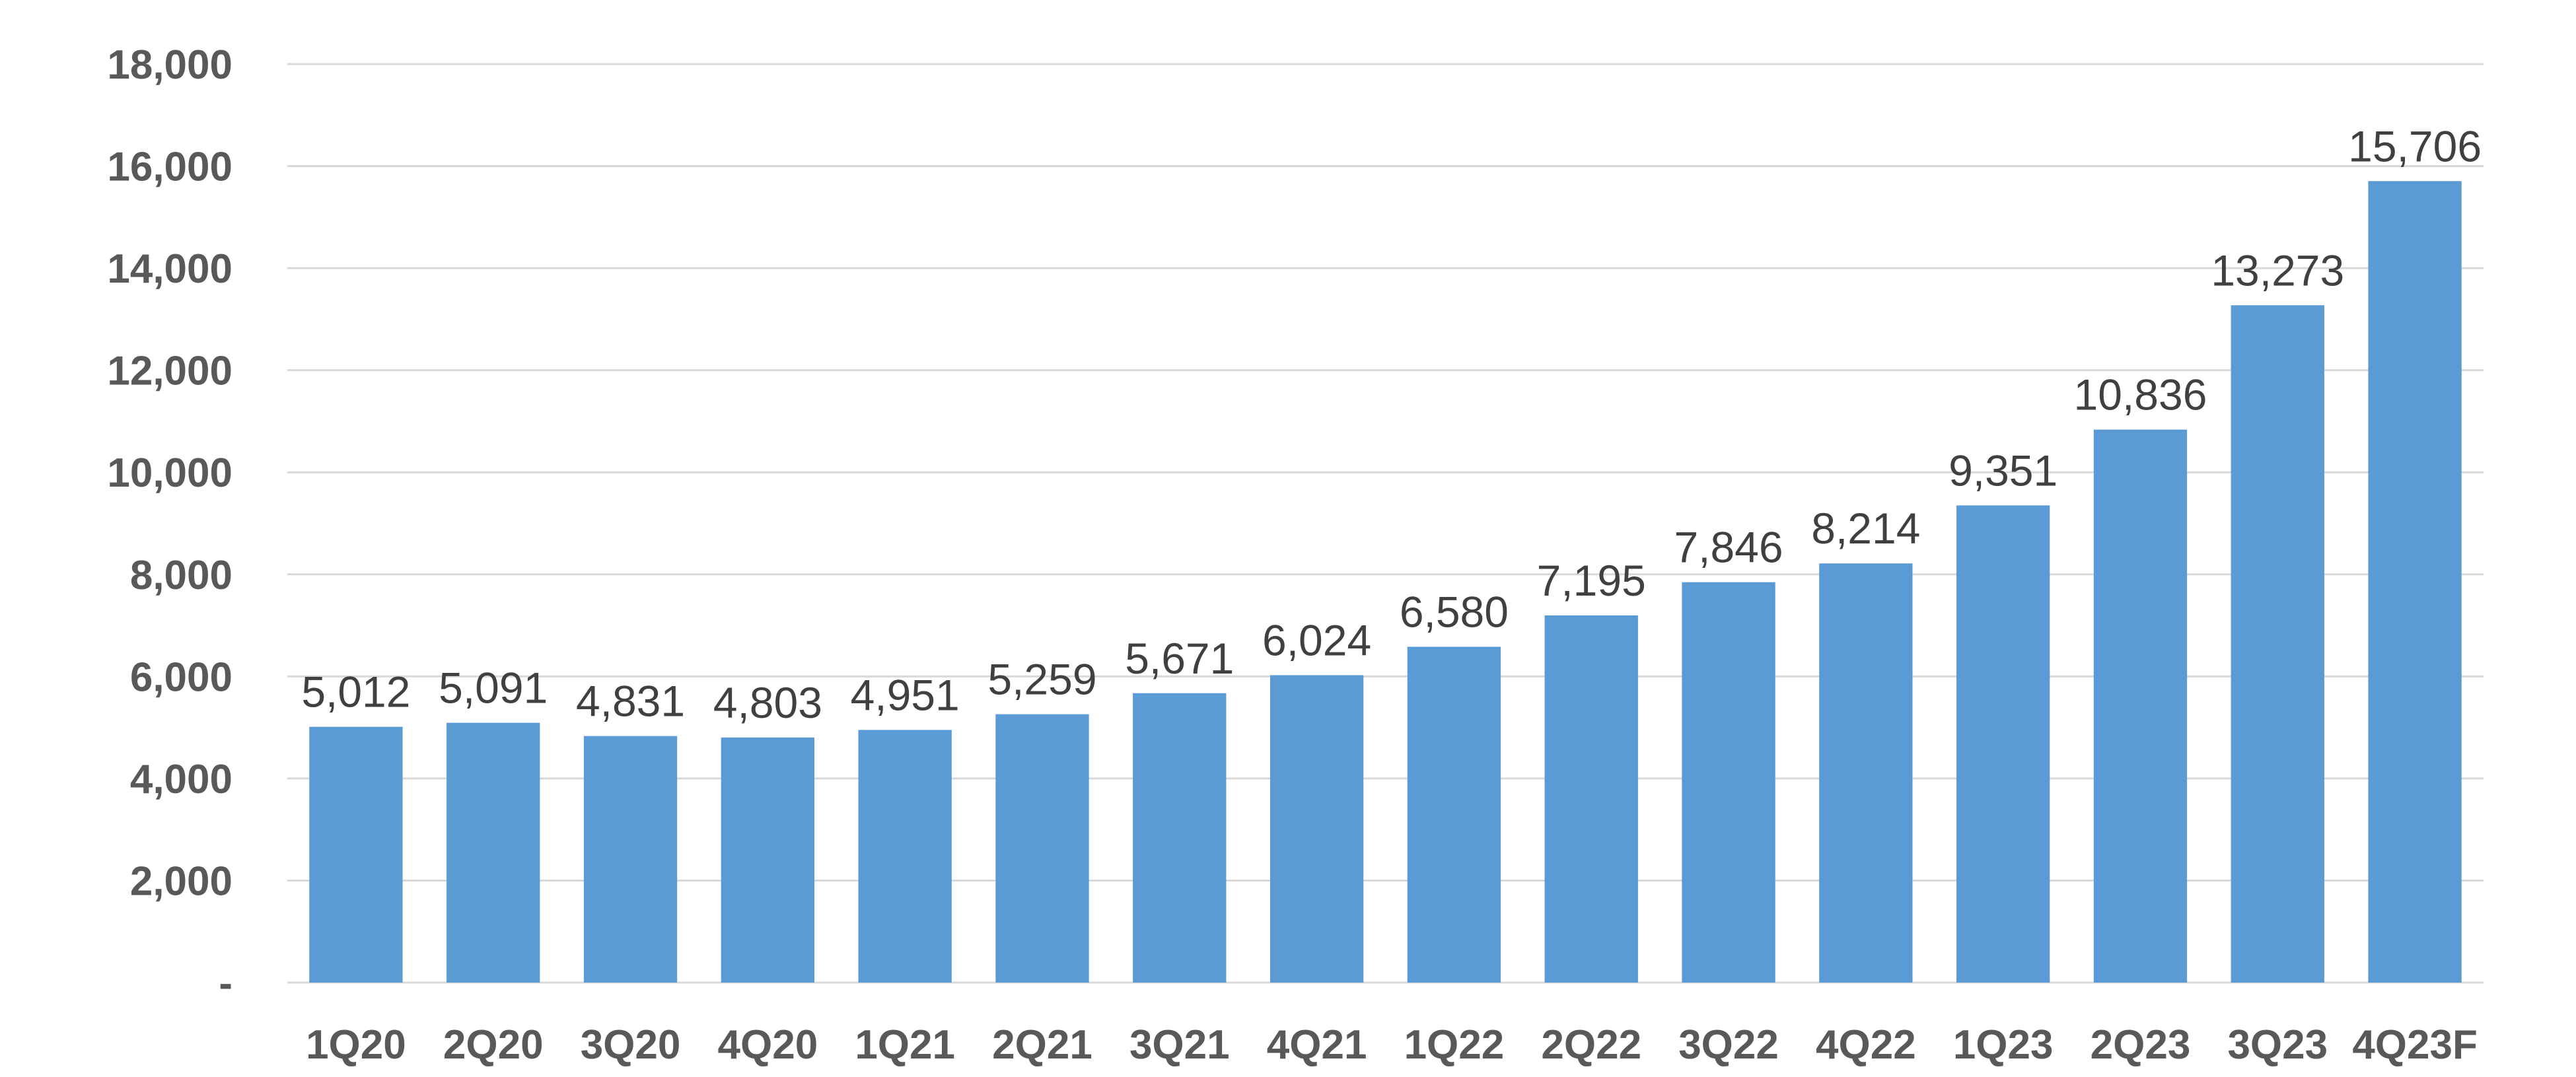 This screenshot has height=1077, width=2576. I want to click on x-tick-label: 2Q23, so click(2141, 1045).